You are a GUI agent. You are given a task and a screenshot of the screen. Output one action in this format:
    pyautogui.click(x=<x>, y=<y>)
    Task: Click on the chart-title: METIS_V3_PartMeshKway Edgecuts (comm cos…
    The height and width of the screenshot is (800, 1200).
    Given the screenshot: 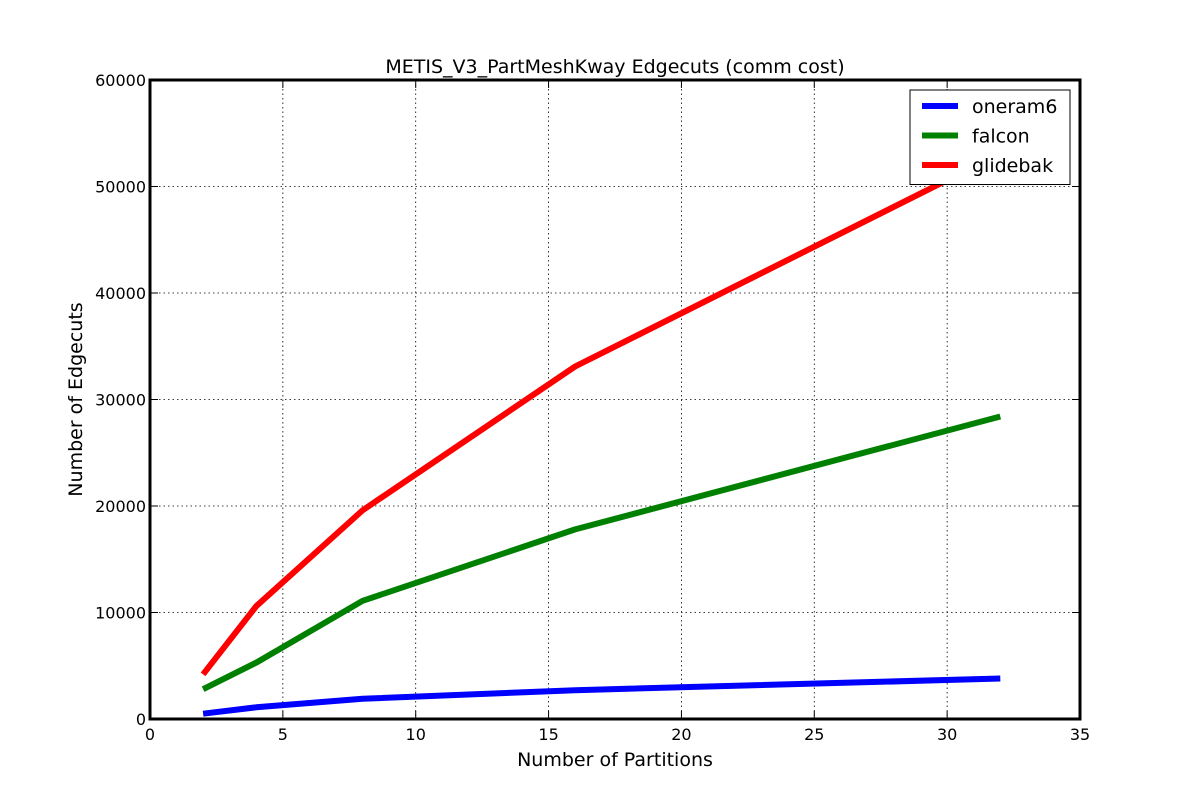 What is the action you would take?
    pyautogui.click(x=614, y=67)
    